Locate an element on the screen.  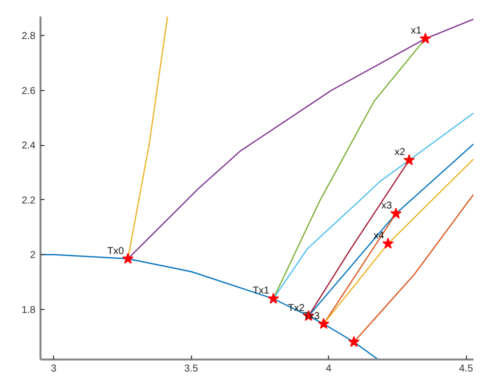
annotation: x2 is located at coordinates (400, 152).